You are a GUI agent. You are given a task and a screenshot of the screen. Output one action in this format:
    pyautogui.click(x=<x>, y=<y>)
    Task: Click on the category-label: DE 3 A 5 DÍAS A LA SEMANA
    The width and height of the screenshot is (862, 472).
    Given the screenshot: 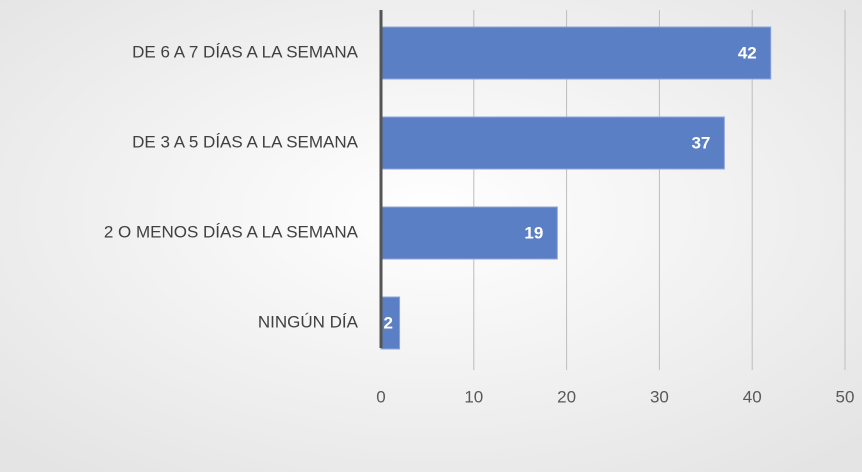 What is the action you would take?
    pyautogui.click(x=245, y=141)
    